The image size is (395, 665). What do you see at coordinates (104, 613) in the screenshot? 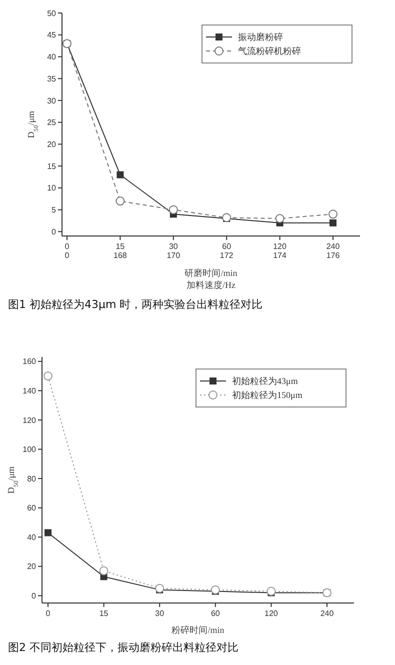
I see `x-tick-label: 15` at bounding box center [104, 613].